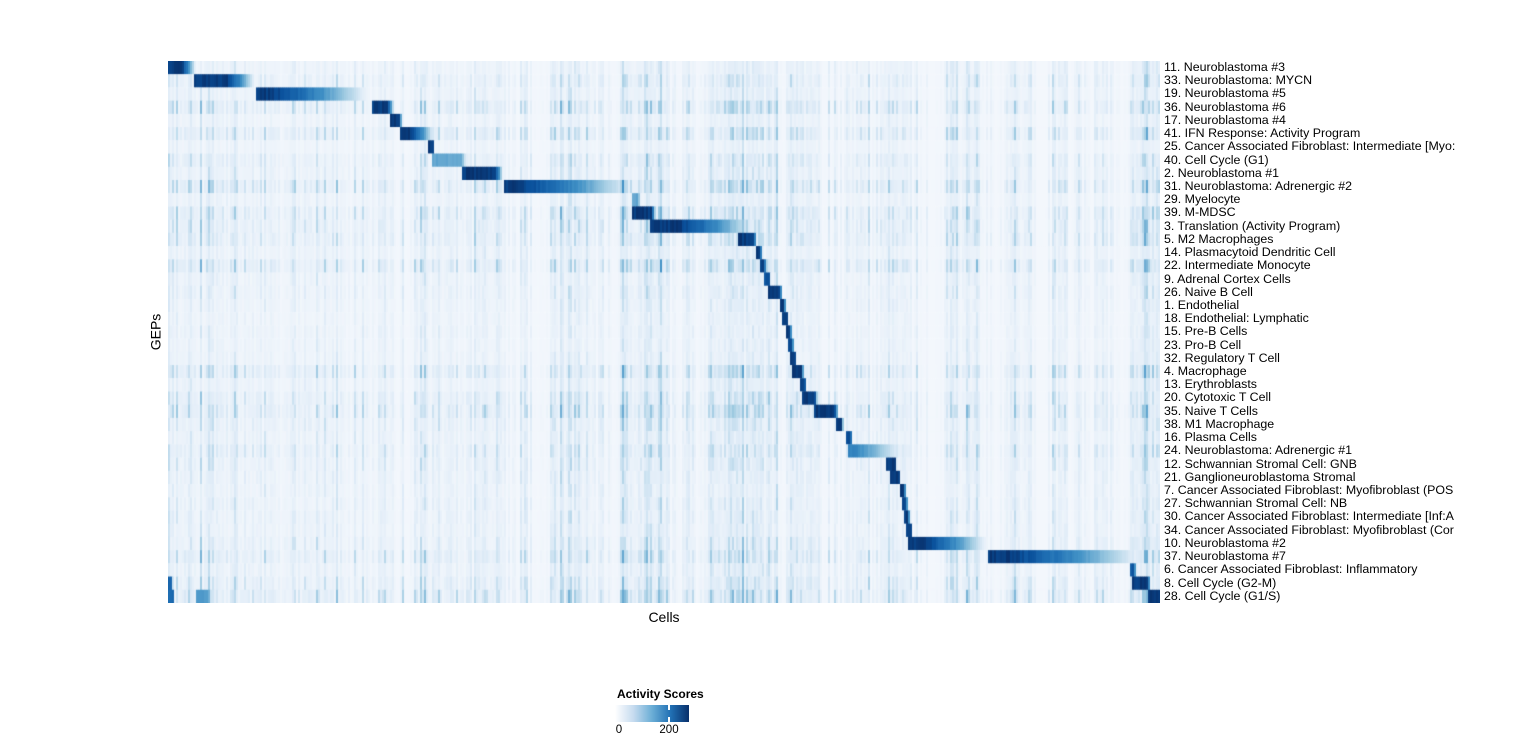 This screenshot has height=743, width=1540. Describe the element at coordinates (1216, 159) in the screenshot. I see `row-label: 40. Cell Cycle (G1)` at that location.